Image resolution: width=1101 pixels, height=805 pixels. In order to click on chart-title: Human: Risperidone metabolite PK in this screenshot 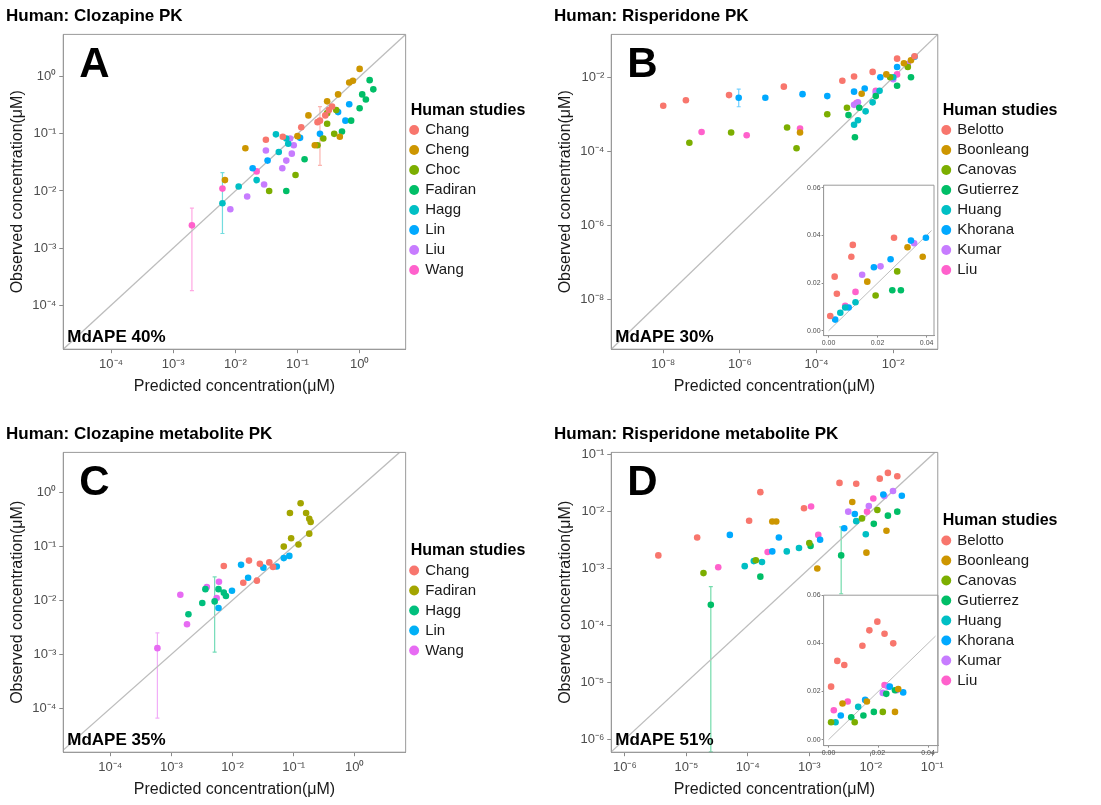, I will do `click(697, 433)`.